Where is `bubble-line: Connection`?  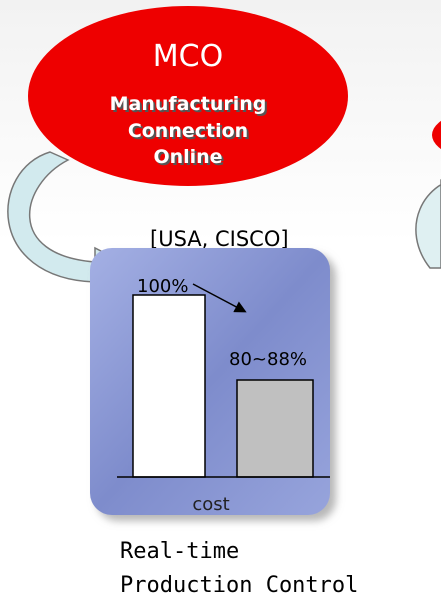 bubble-line: Connection is located at coordinates (188, 131).